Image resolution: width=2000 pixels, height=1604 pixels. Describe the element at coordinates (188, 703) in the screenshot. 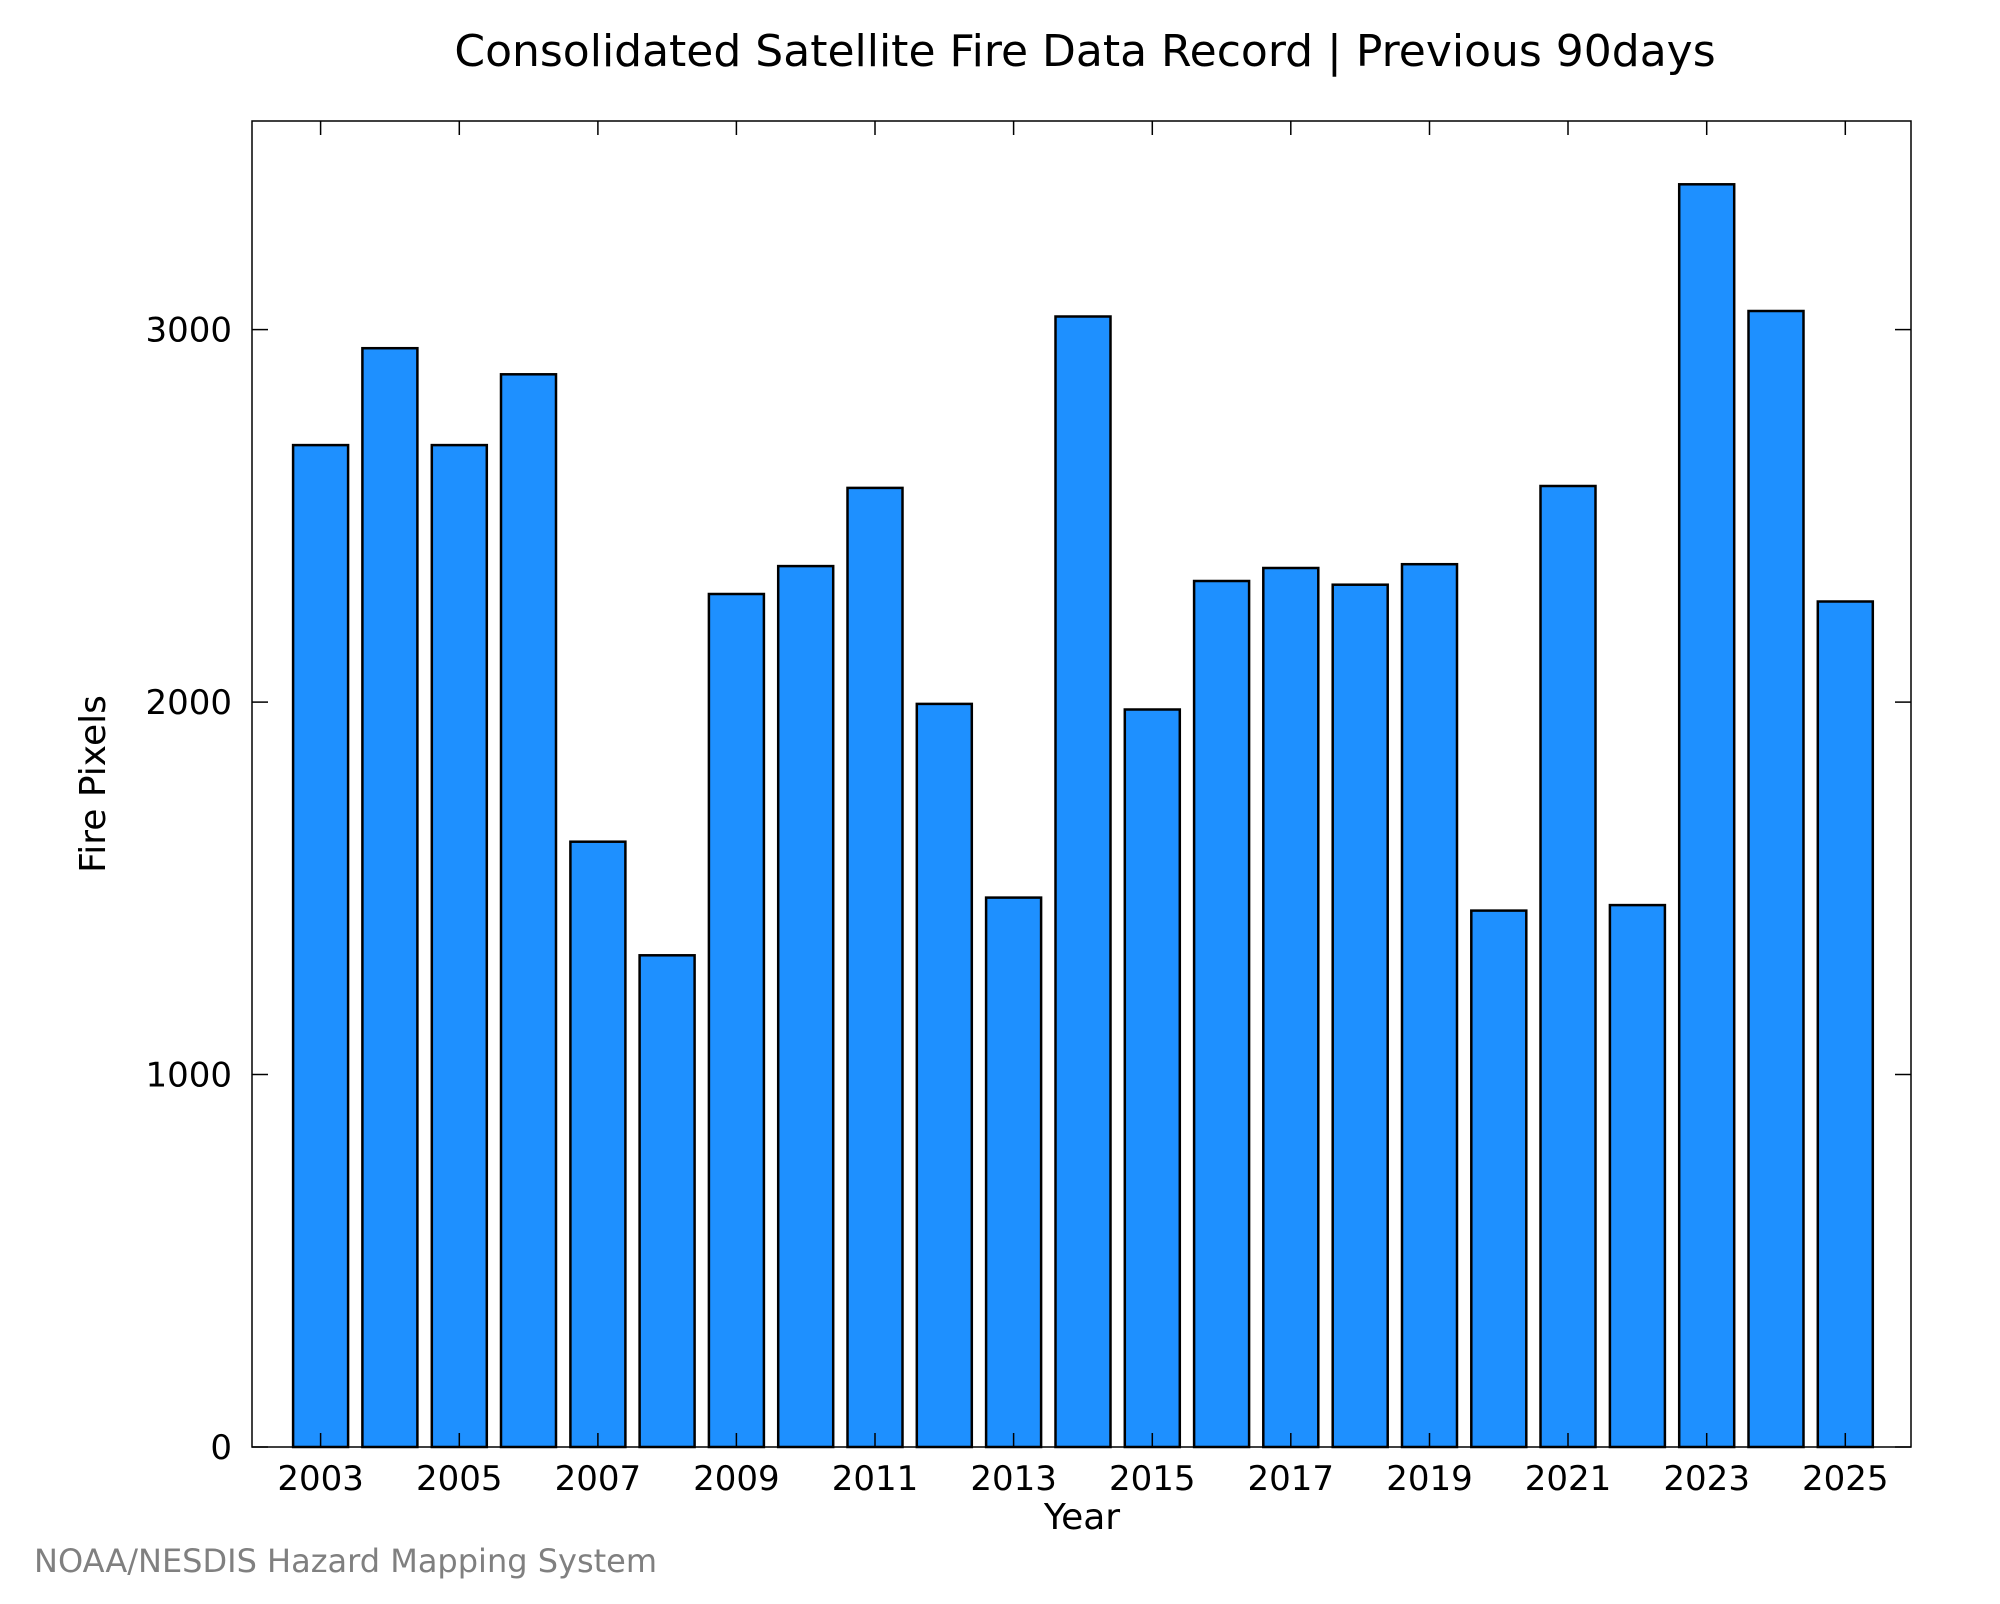

I see `y-tick-label-2000: 2000` at that location.